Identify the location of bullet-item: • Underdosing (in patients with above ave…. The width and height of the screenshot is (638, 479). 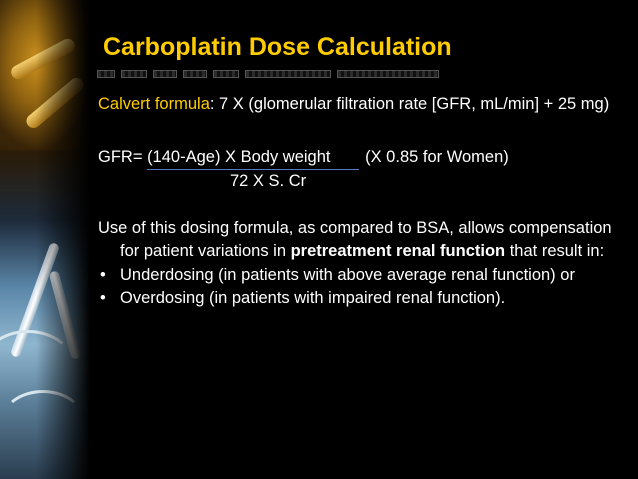
(363, 276).